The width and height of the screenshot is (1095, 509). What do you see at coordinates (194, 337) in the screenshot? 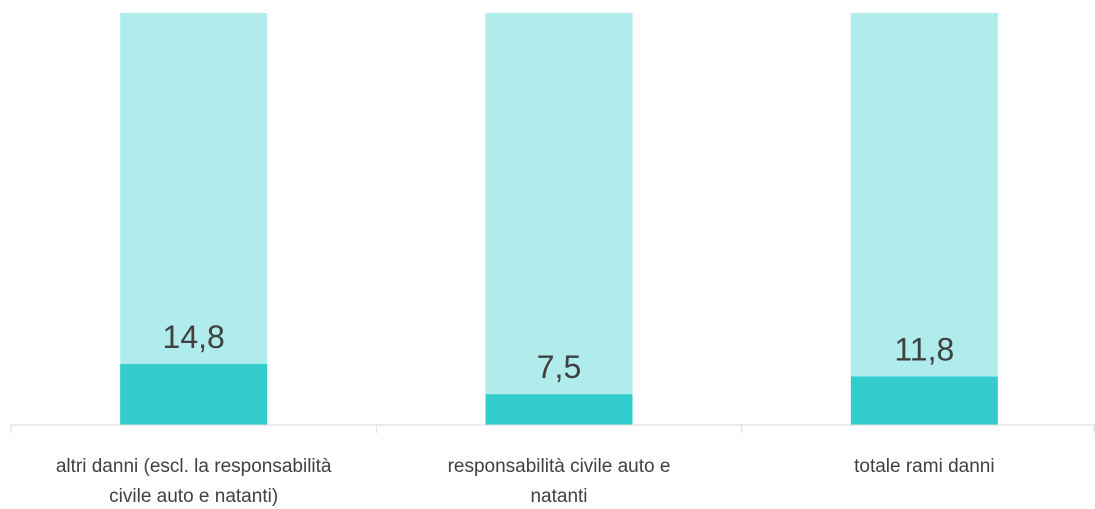
I see `data-label-0: 14,8` at bounding box center [194, 337].